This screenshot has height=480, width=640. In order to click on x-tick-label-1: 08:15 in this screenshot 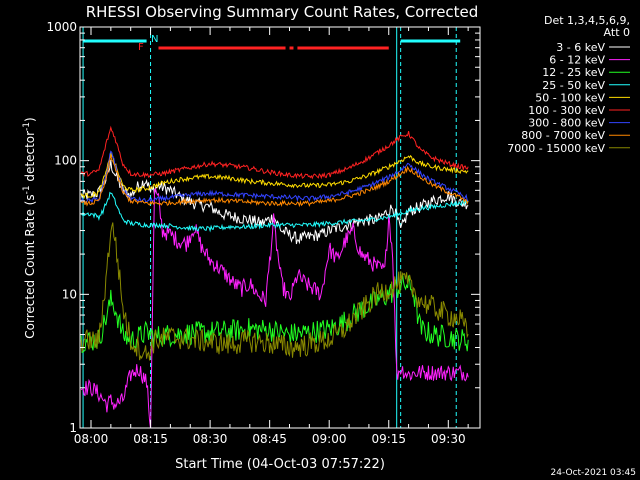, I will do `click(150, 439)`.